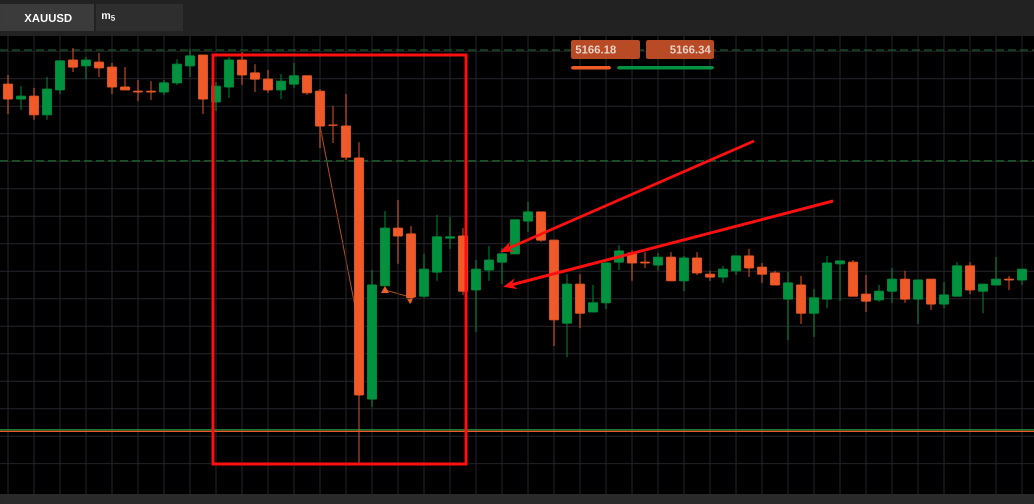 This screenshot has width=1034, height=504. I want to click on annotation: 5166.18, so click(595, 49).